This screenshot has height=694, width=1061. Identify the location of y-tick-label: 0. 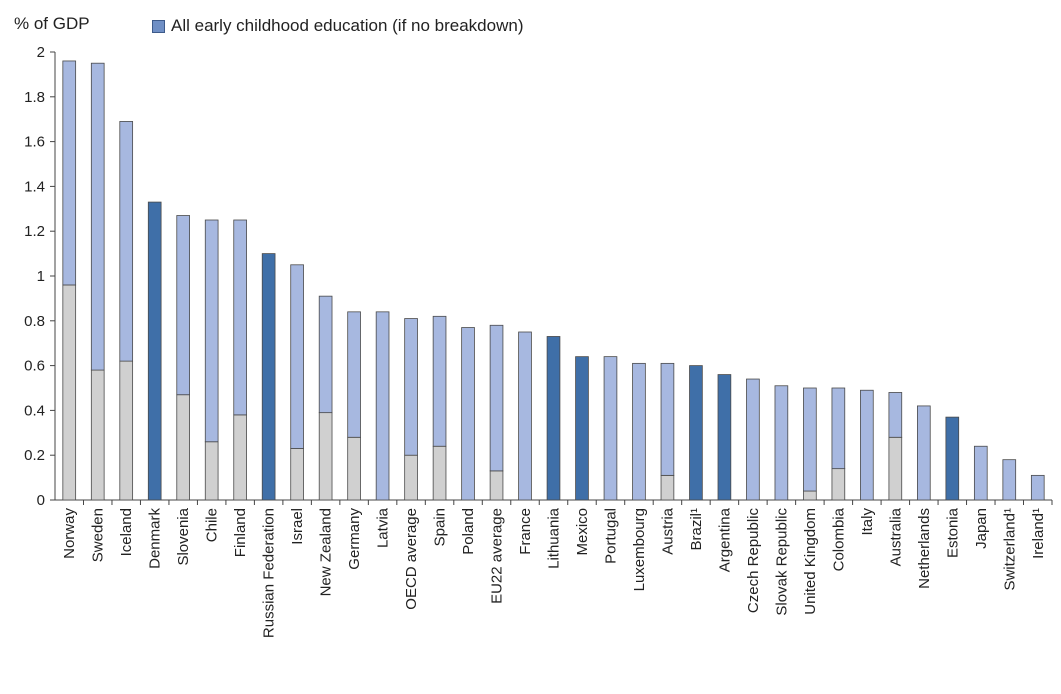
(41, 500).